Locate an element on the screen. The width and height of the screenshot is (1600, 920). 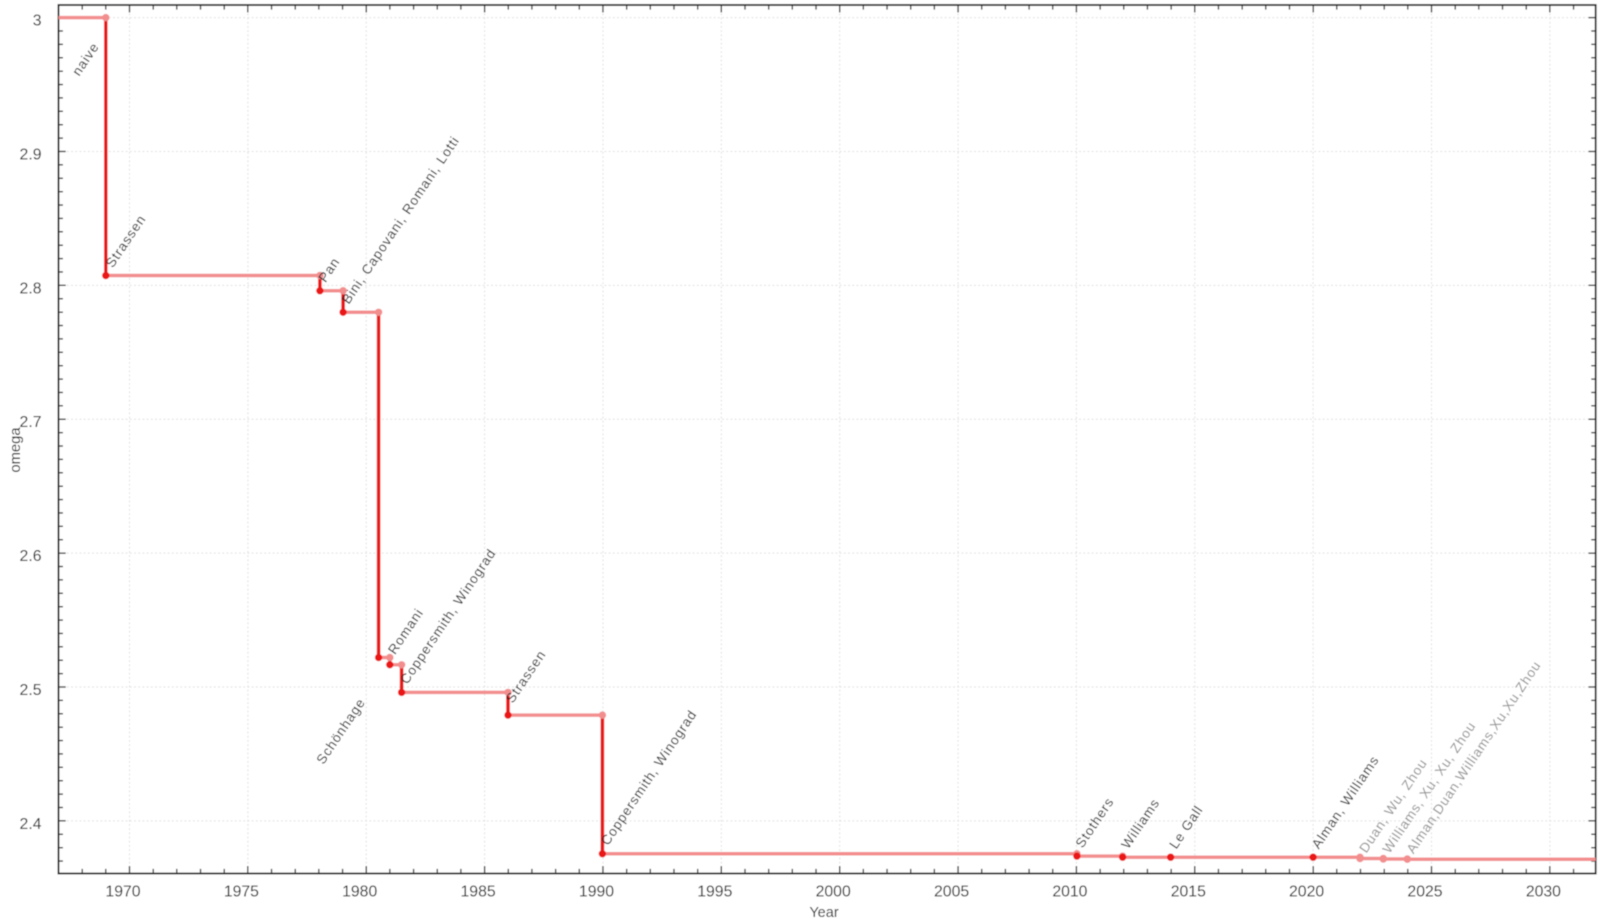
svg-text: 1985 is located at coordinates (478, 892).